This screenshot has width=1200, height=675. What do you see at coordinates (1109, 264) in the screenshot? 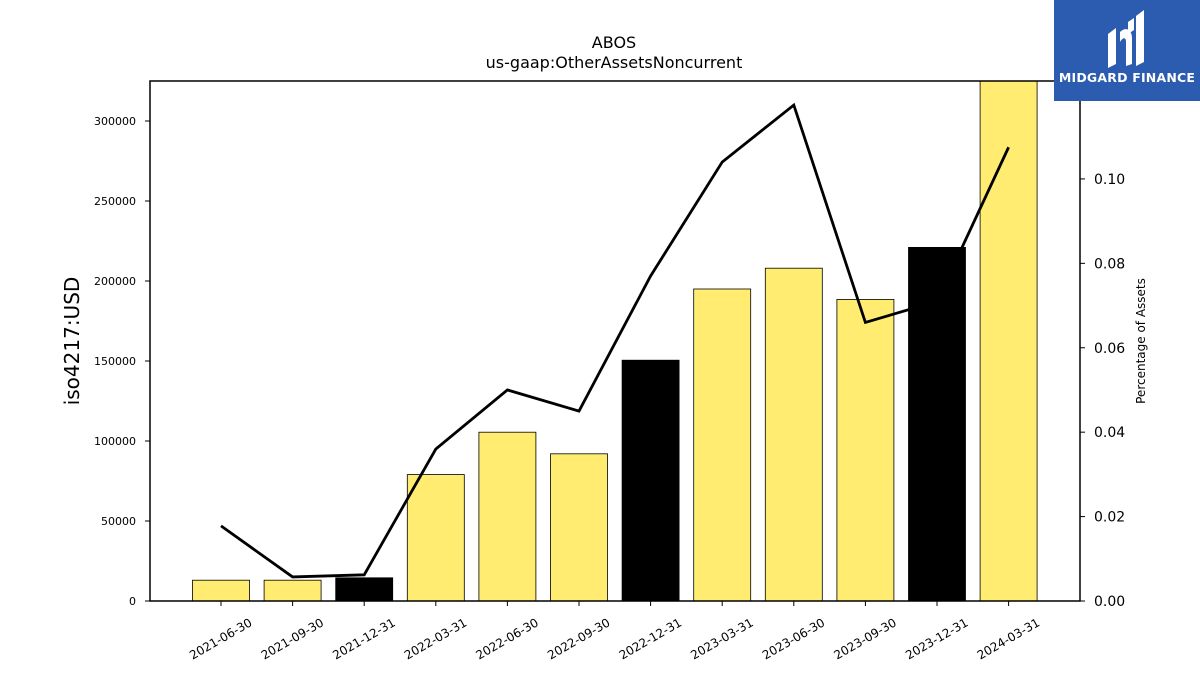
I see `y2-tick-label: 0.08` at bounding box center [1109, 264].